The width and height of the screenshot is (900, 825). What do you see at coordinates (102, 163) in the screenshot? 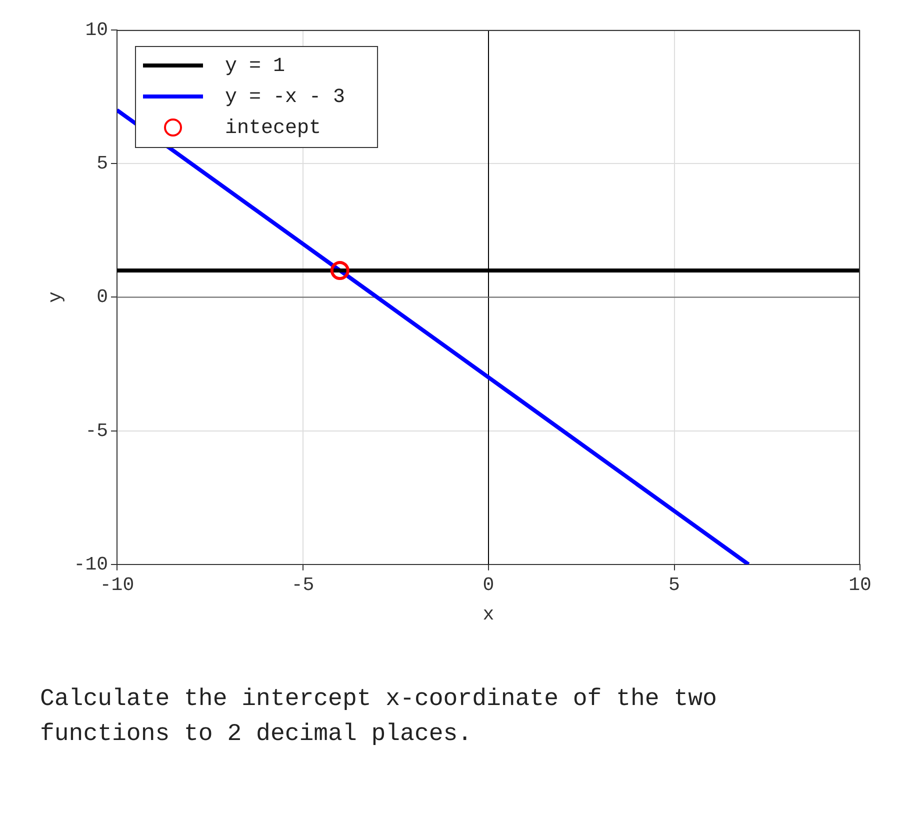
I see `y-tick-label: 5` at bounding box center [102, 163].